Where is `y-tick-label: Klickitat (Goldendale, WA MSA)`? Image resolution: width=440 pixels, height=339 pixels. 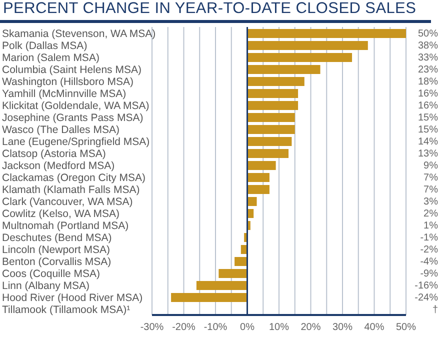 y-tick-label: Klickitat (Goldendale, WA MSA) is located at coordinates (76, 106).